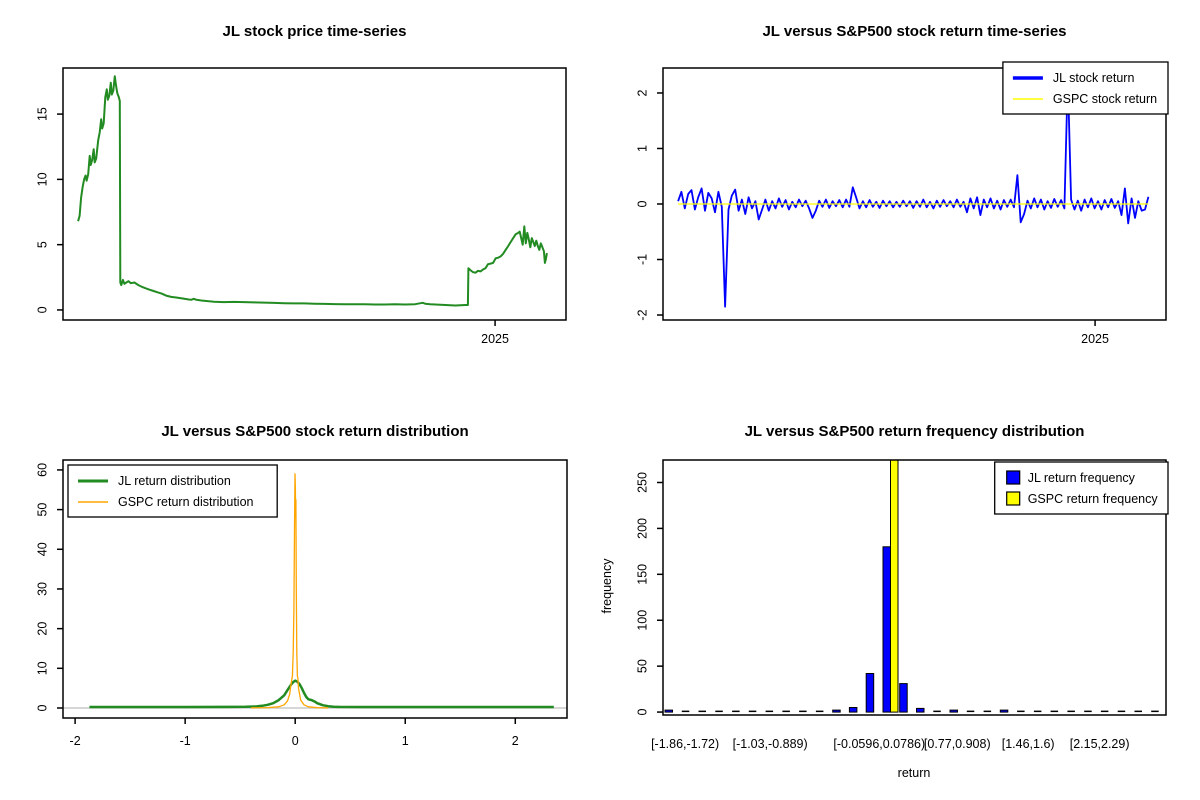 Image resolution: width=1200 pixels, height=800 pixels. What do you see at coordinates (1093, 499) in the screenshot?
I see `legend-label: GSPC return frequency` at bounding box center [1093, 499].